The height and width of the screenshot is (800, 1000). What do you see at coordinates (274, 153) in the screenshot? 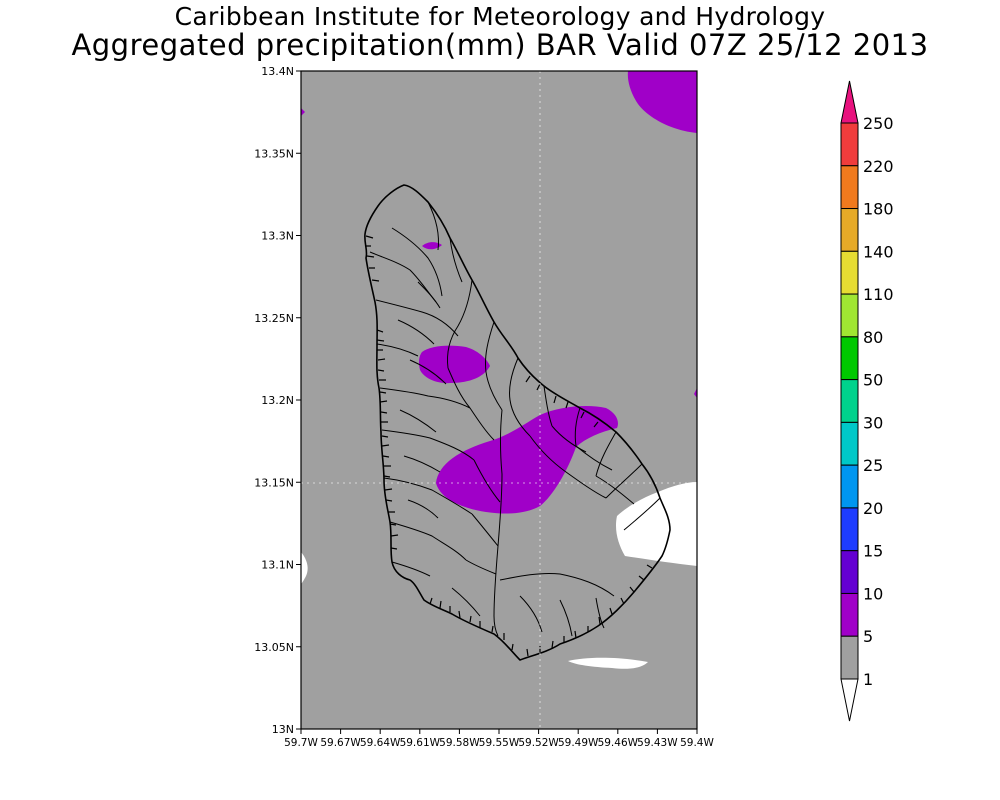
I see `lat-tick-label: 13.35N` at bounding box center [274, 153].